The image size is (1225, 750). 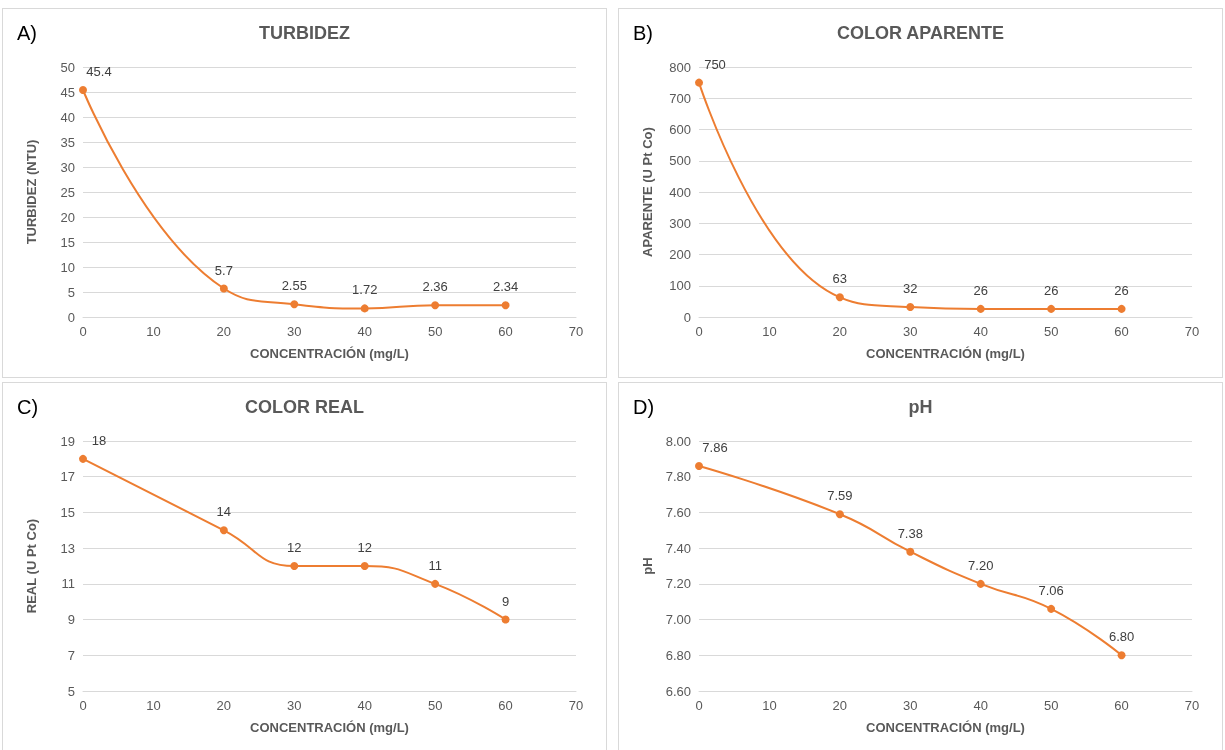 I want to click on data-label: 1.72, so click(x=365, y=290).